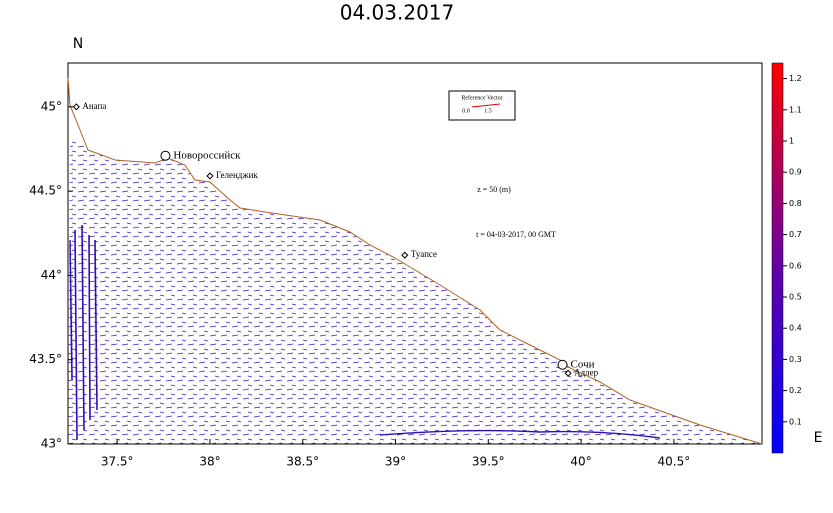 Image resolution: width=833 pixels, height=513 pixels. Describe the element at coordinates (795, 78) in the screenshot. I see `colorbar-tick-label: 1.2` at that location.